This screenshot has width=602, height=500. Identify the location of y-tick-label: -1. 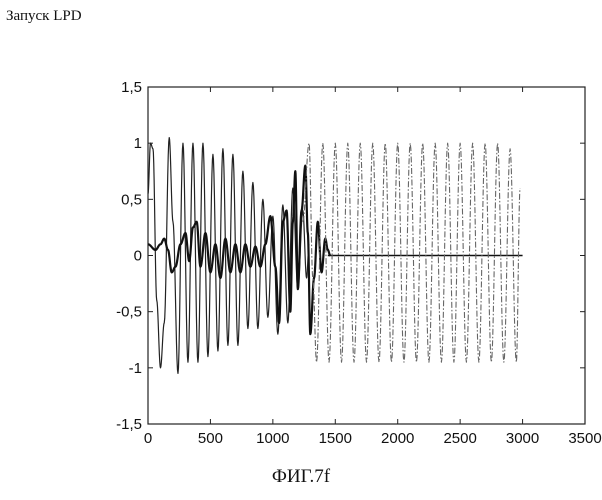
(135, 368).